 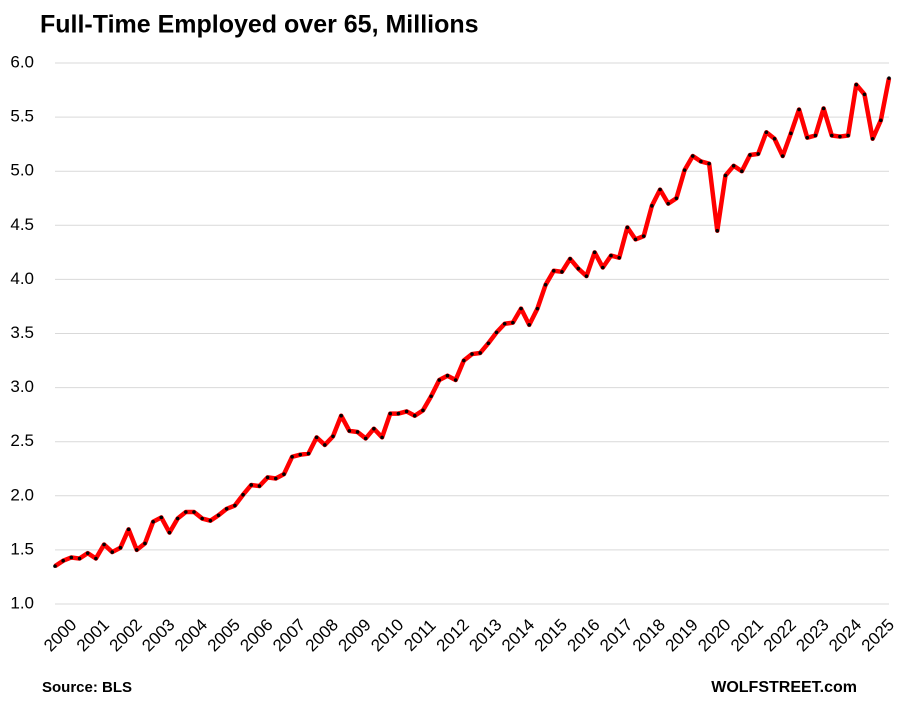 I want to click on x-tick-label: 2013, so click(x=485, y=635).